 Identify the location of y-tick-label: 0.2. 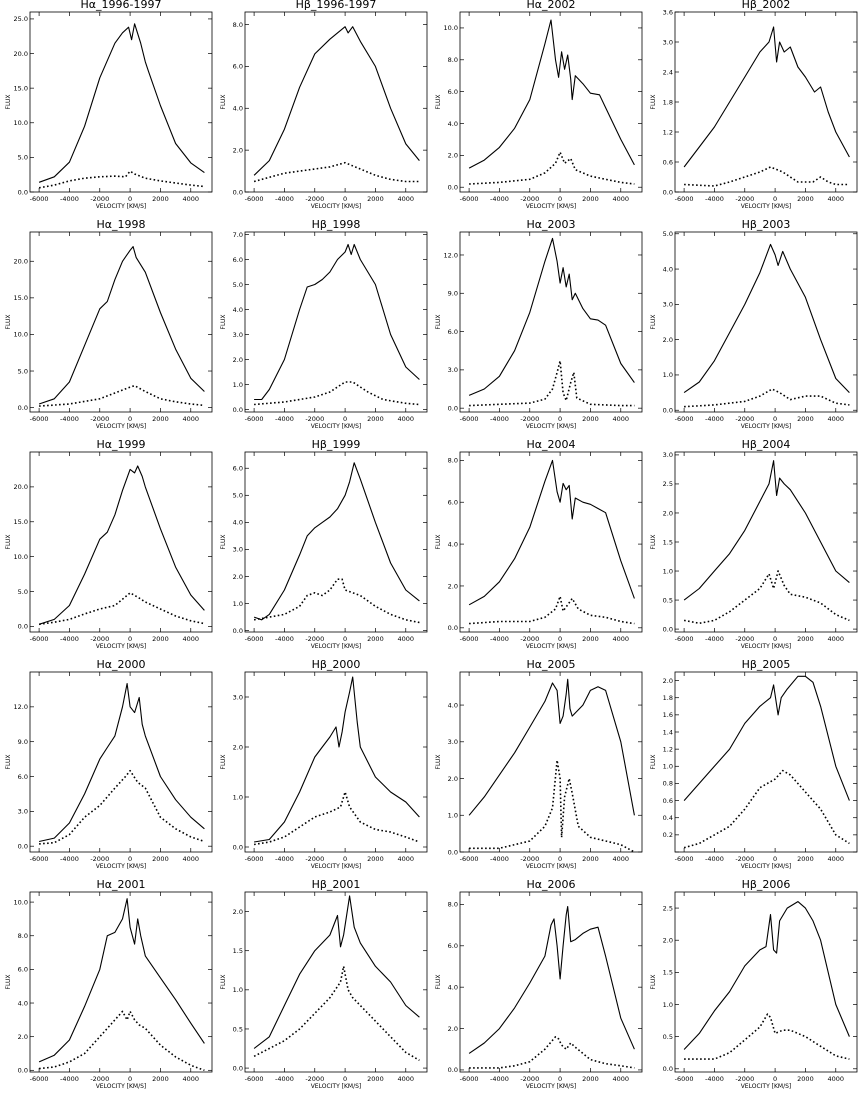
(668, 835).